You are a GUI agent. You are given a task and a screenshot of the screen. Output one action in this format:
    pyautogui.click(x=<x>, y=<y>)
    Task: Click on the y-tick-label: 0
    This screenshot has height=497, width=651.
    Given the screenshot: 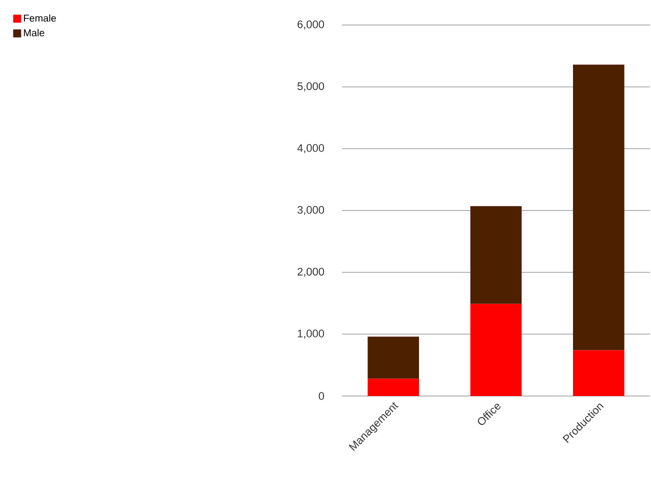 What is the action you would take?
    pyautogui.click(x=321, y=396)
    